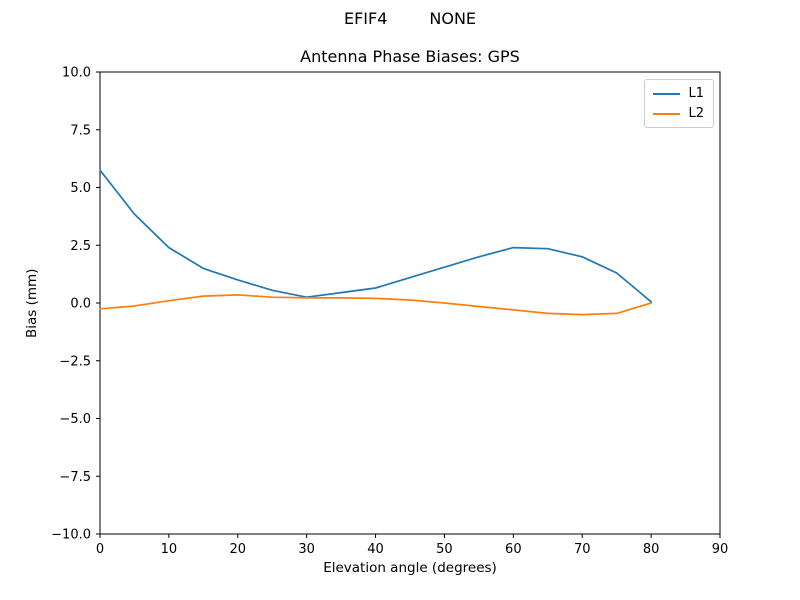 The image size is (800, 600). Describe the element at coordinates (444, 549) in the screenshot. I see `x-tick-label: 50` at that location.